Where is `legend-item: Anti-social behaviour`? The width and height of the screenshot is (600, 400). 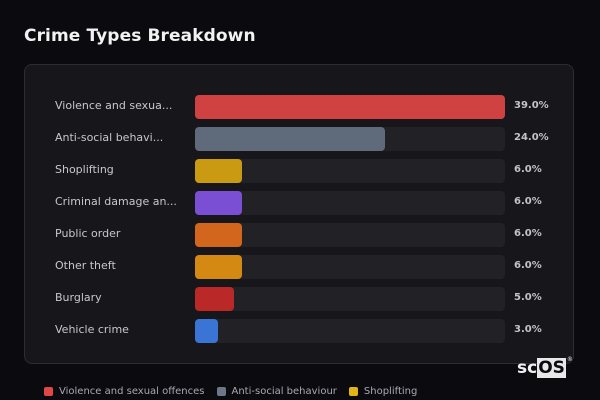
legend-item: Anti-social behaviour is located at coordinates (276, 391).